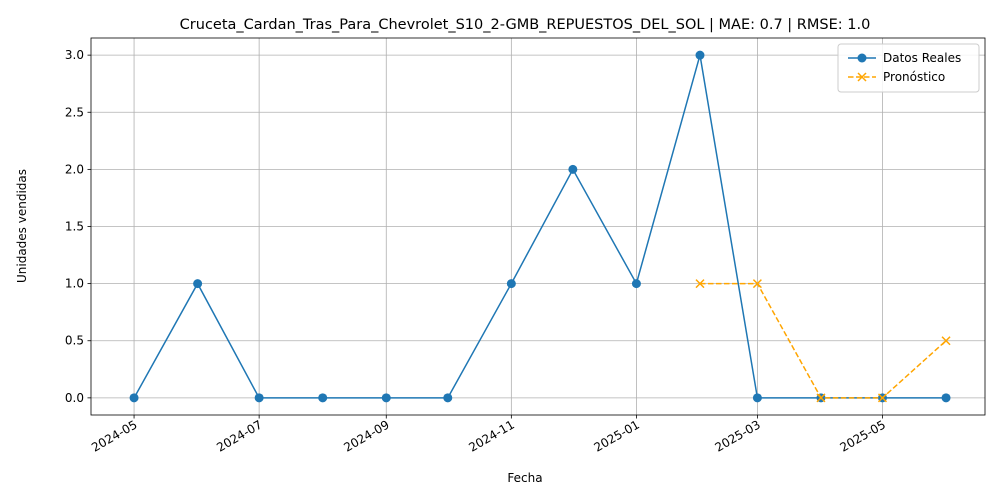  I want to click on y-axis: 0.0 0.5 1.0 1.5 2.0 2.5 3.0, so click(78, 226).